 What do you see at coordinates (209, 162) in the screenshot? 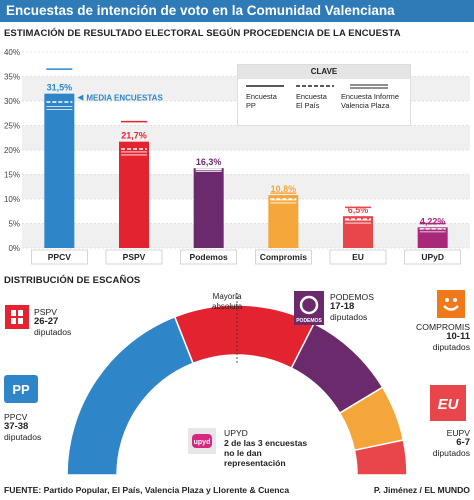
I see `value-label: 16,3%` at bounding box center [209, 162].